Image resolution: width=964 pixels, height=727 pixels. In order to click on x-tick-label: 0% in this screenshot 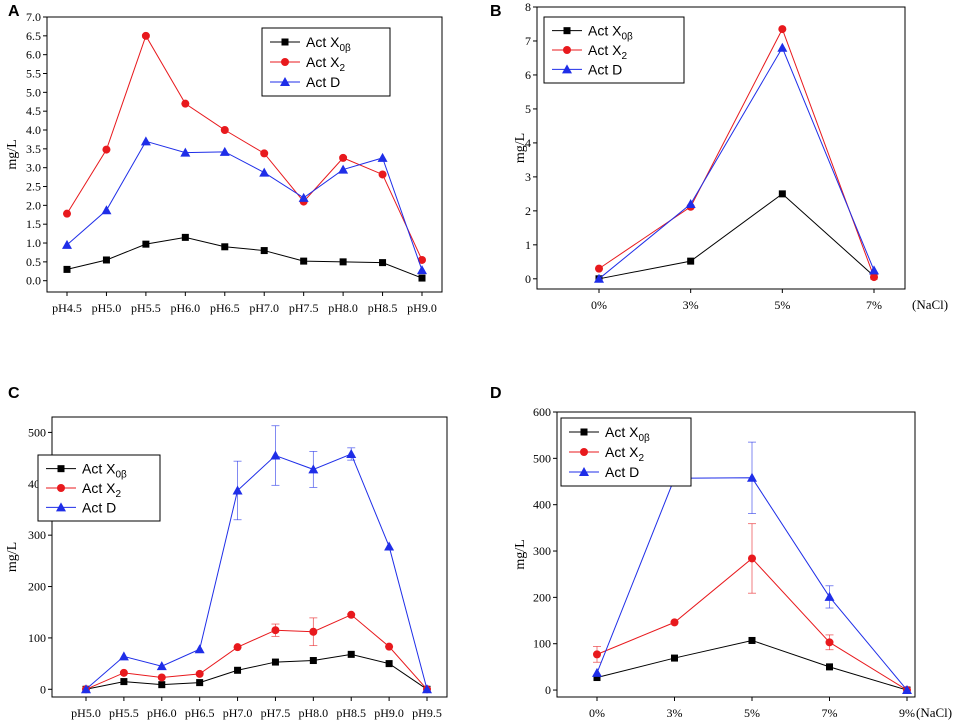, I will do `click(597, 713)`.